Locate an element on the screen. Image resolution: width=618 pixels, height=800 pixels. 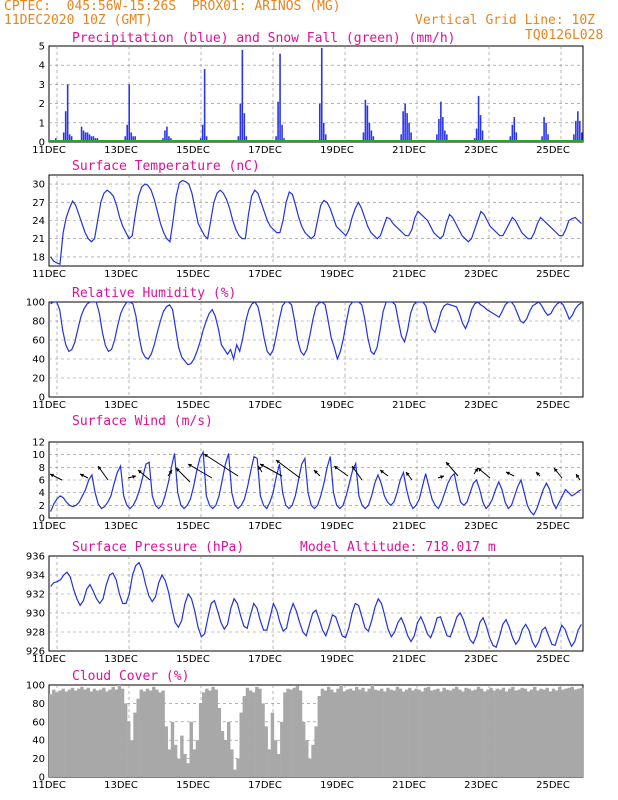
rh-line is located at coordinates (316, 333).